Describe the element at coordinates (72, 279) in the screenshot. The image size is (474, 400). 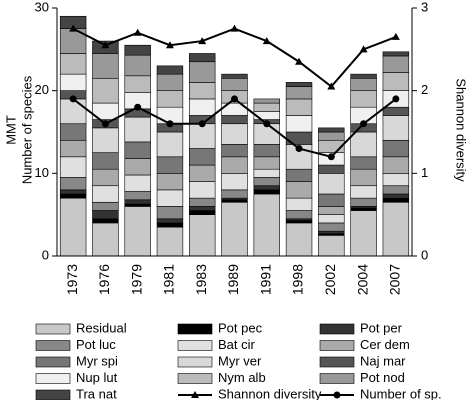
I see `x-tick-label: 1973` at that location.